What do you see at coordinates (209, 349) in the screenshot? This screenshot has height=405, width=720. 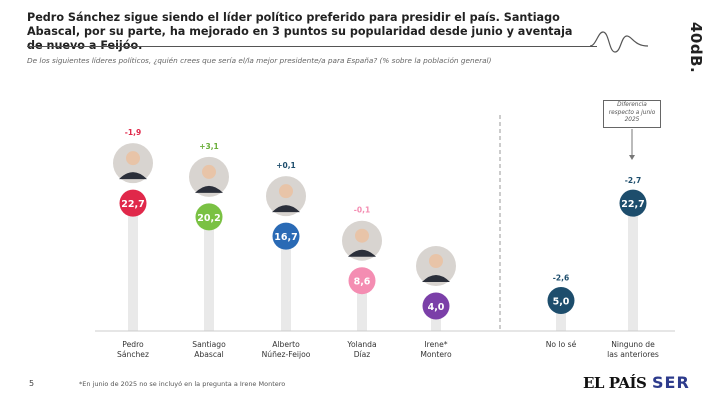 I see `category-label: Santiago Abascal` at bounding box center [209, 349].